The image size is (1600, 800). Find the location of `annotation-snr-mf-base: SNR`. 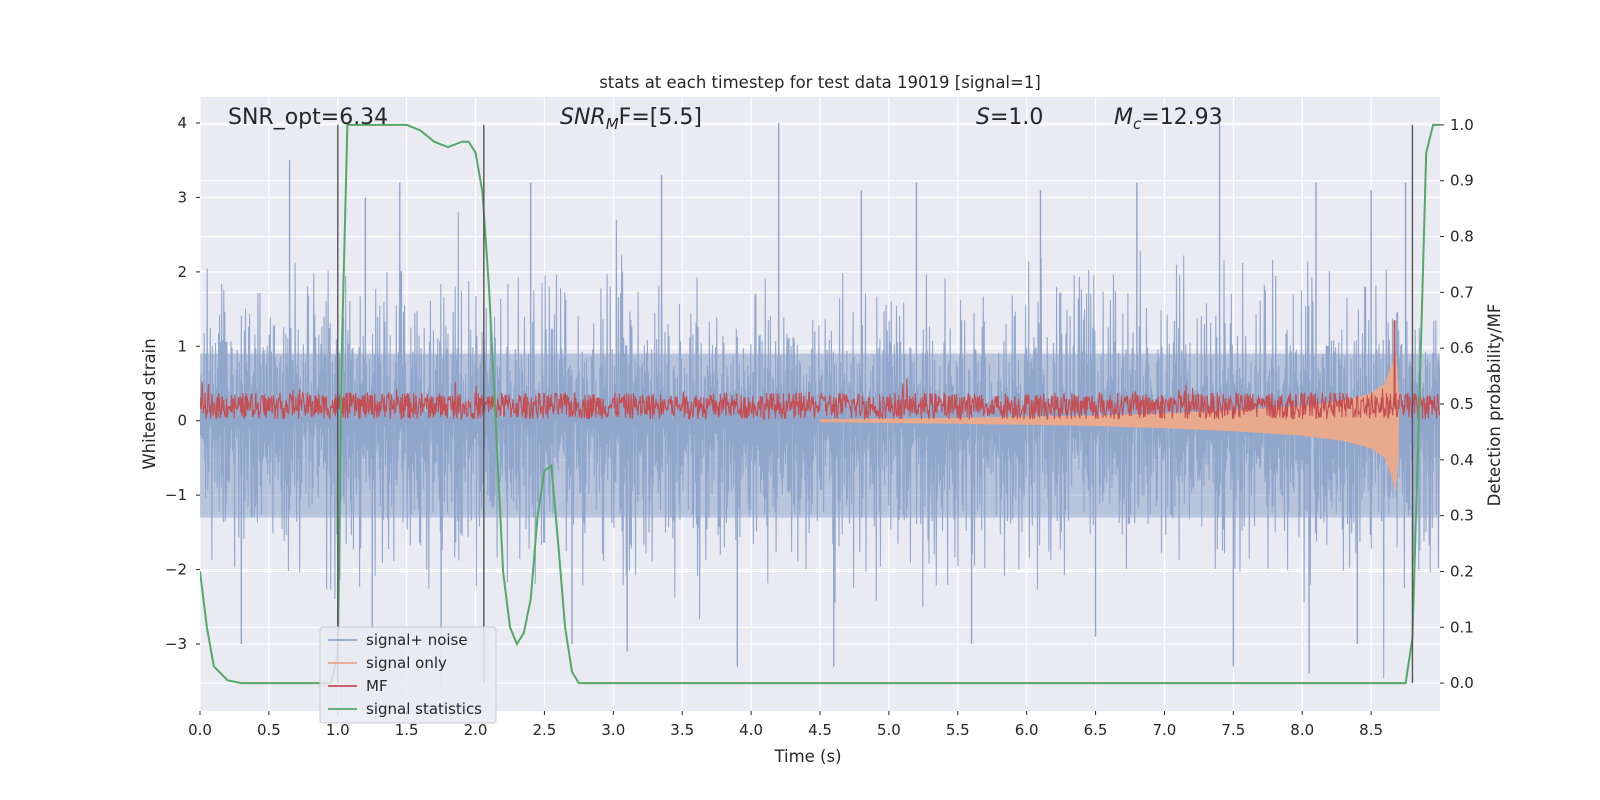

annotation-snr-mf-base: SNR is located at coordinates (583, 117).